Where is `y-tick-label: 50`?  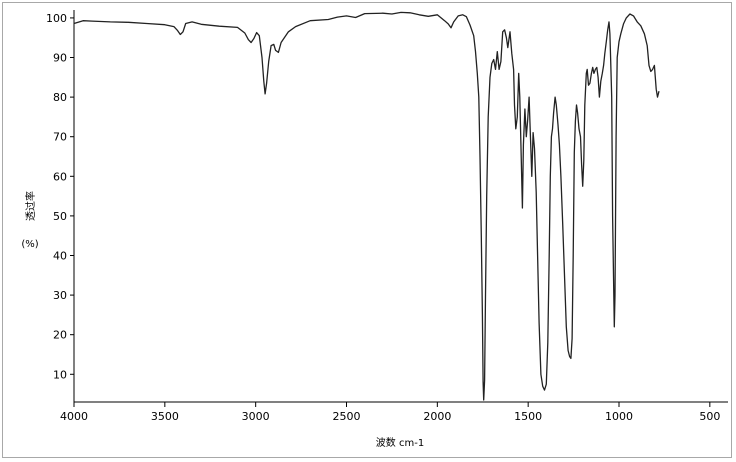
y-tick-label: 50 is located at coordinates (60, 216).